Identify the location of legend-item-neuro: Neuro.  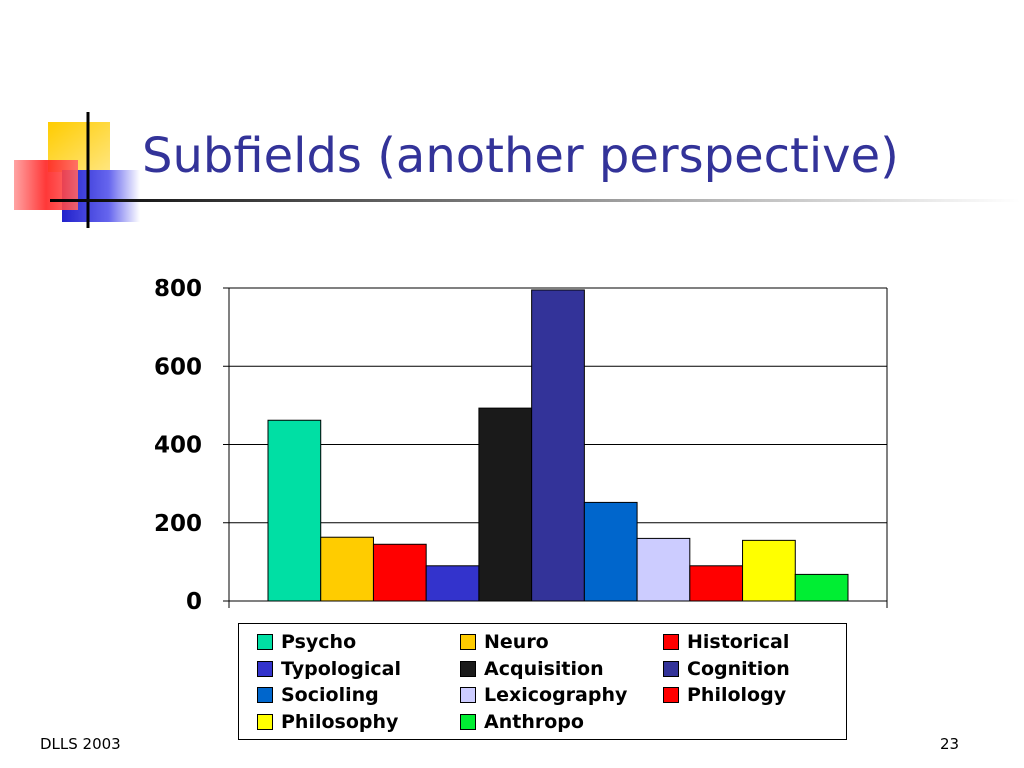
(504, 642).